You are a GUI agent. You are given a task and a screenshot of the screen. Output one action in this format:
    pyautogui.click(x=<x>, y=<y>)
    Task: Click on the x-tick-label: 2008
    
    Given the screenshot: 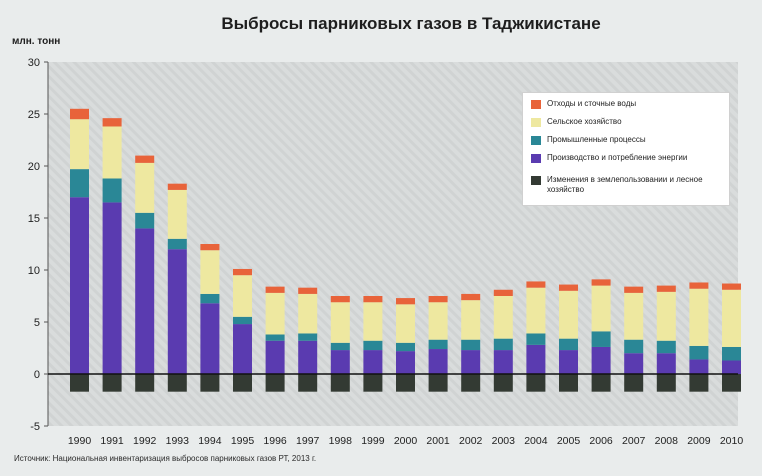 What is the action you would take?
    pyautogui.click(x=667, y=441)
    